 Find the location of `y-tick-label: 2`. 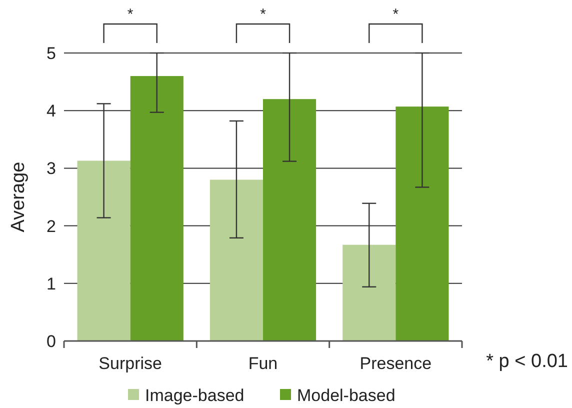

y-tick-label: 2 is located at coordinates (51, 226).